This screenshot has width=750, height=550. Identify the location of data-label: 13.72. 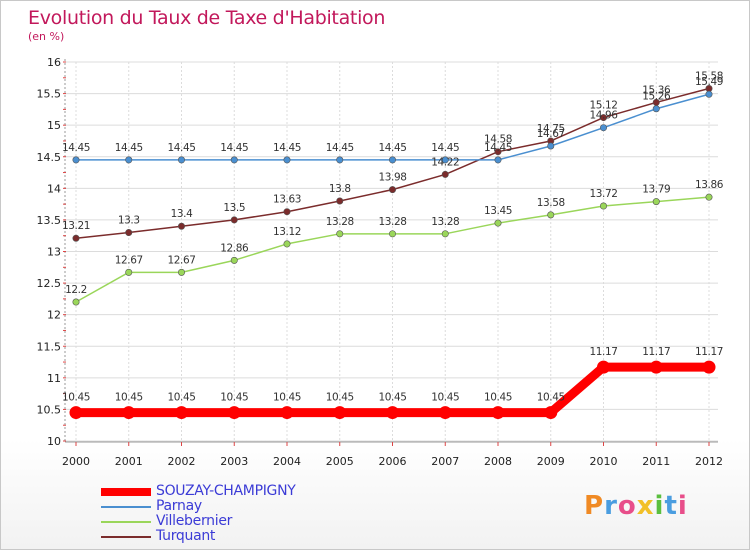
(603, 194).